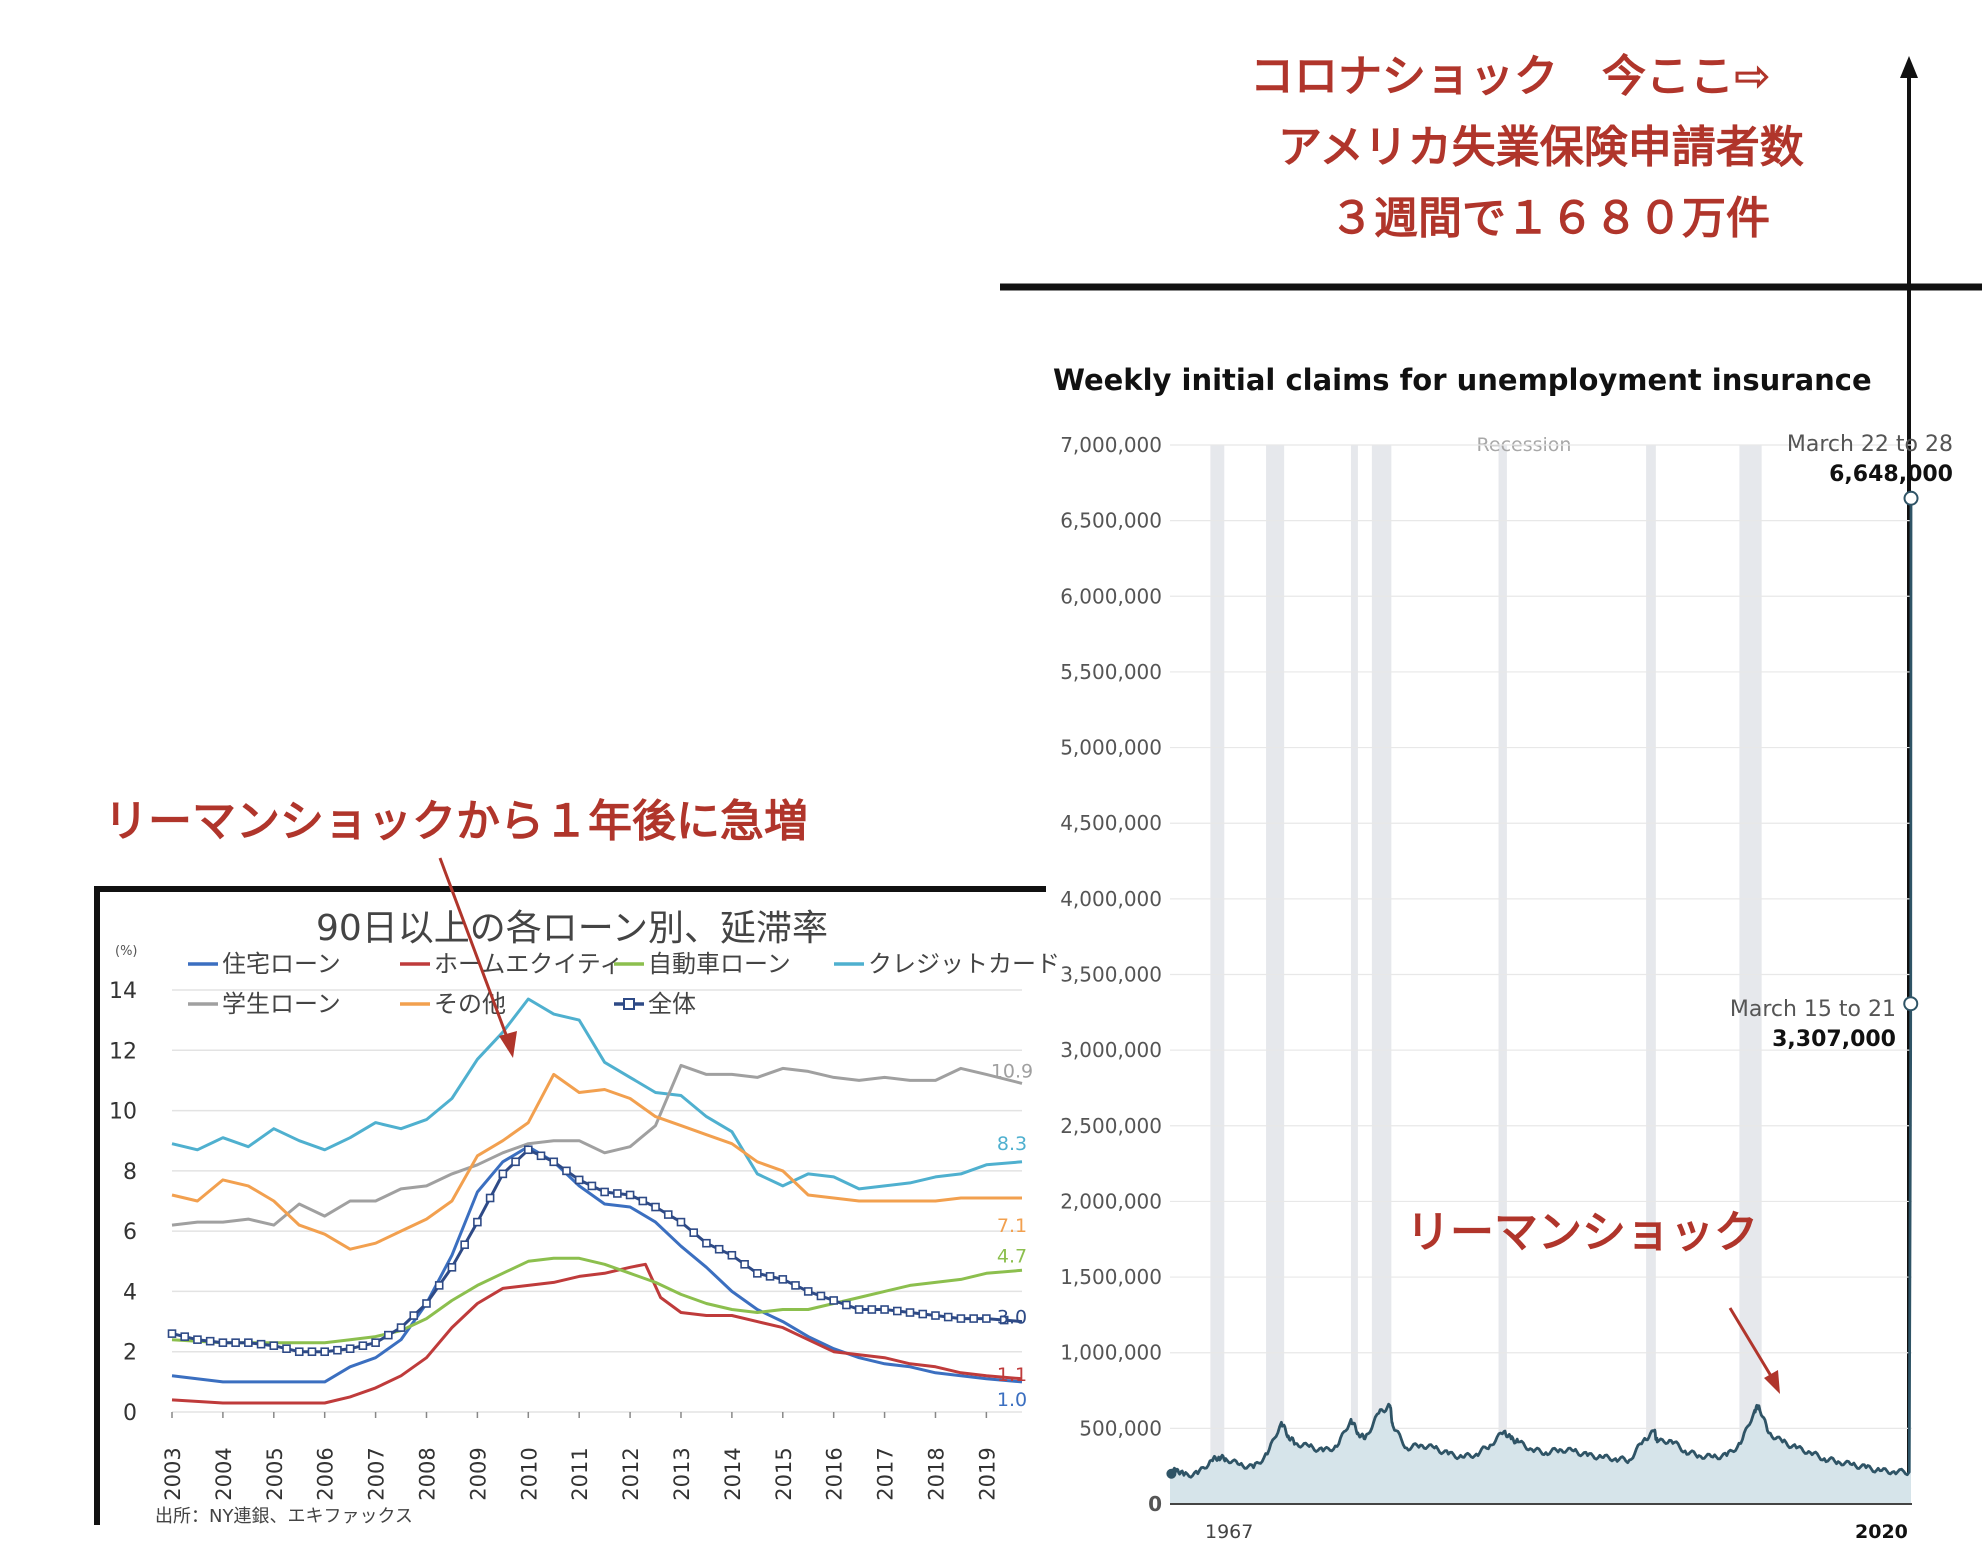 This screenshot has width=1982, height=1546. I want to click on claims-y-tick: 6,000,000, so click(1111, 596).